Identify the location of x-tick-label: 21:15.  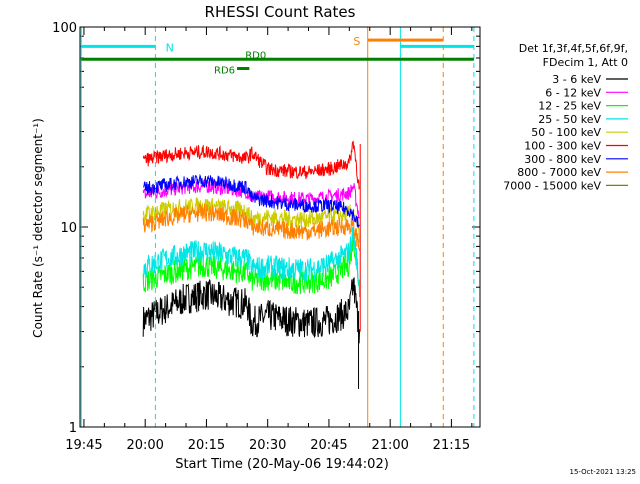
(451, 445).